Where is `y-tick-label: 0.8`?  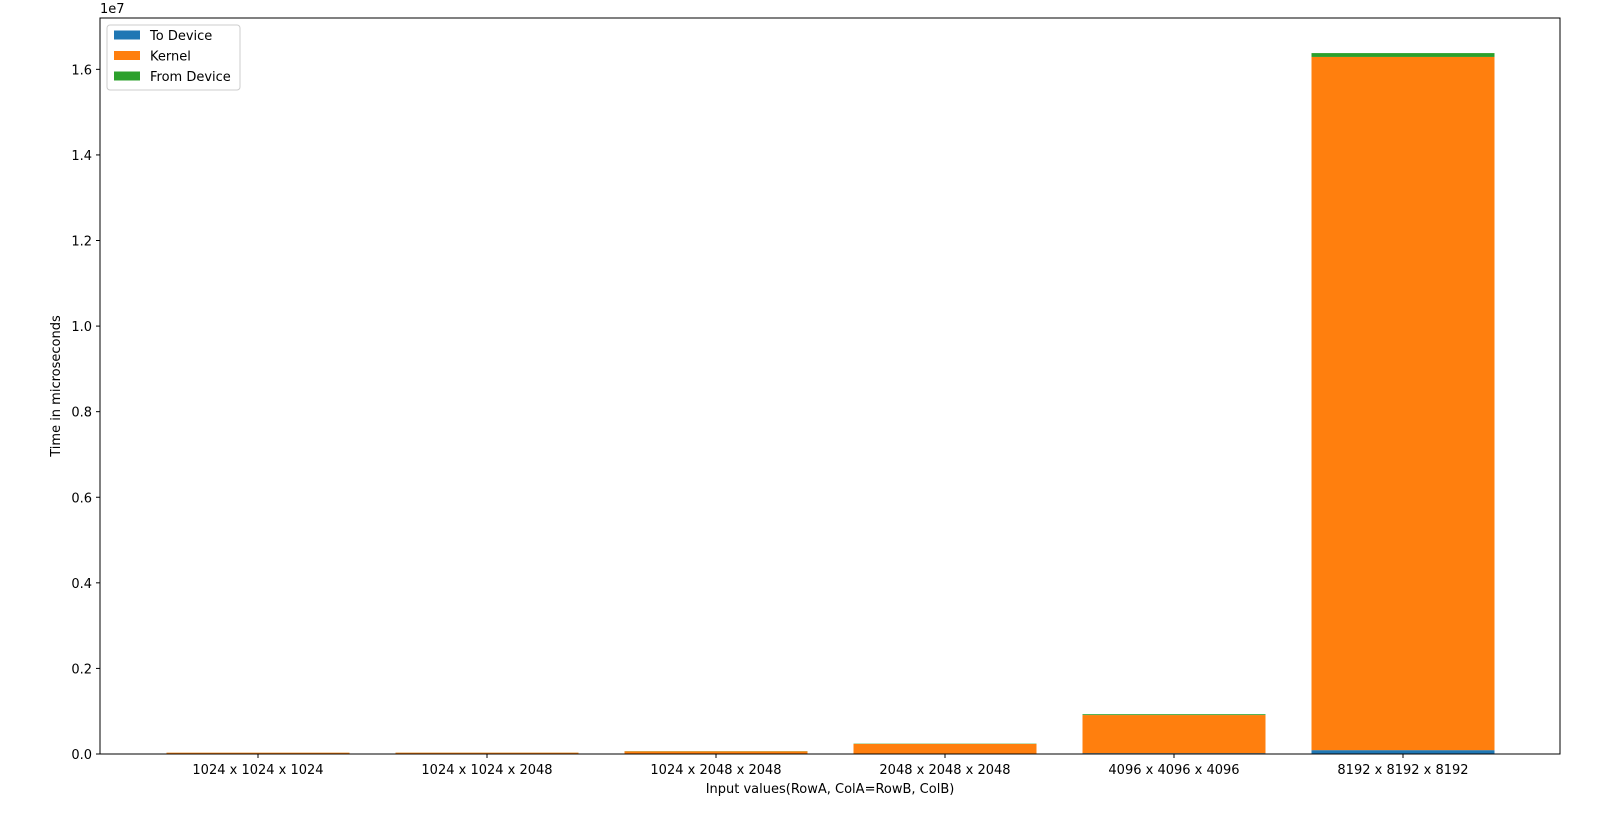 y-tick-label: 0.8 is located at coordinates (81, 413).